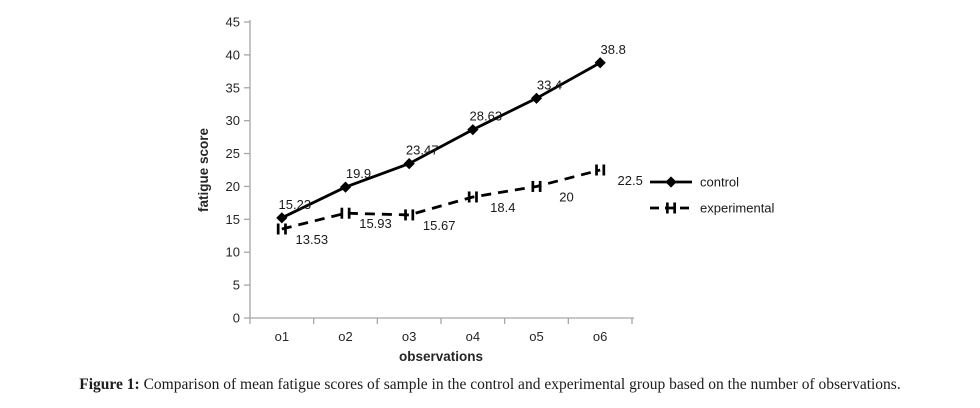 This screenshot has height=408, width=980. I want to click on legend-label-control: control, so click(719, 182).